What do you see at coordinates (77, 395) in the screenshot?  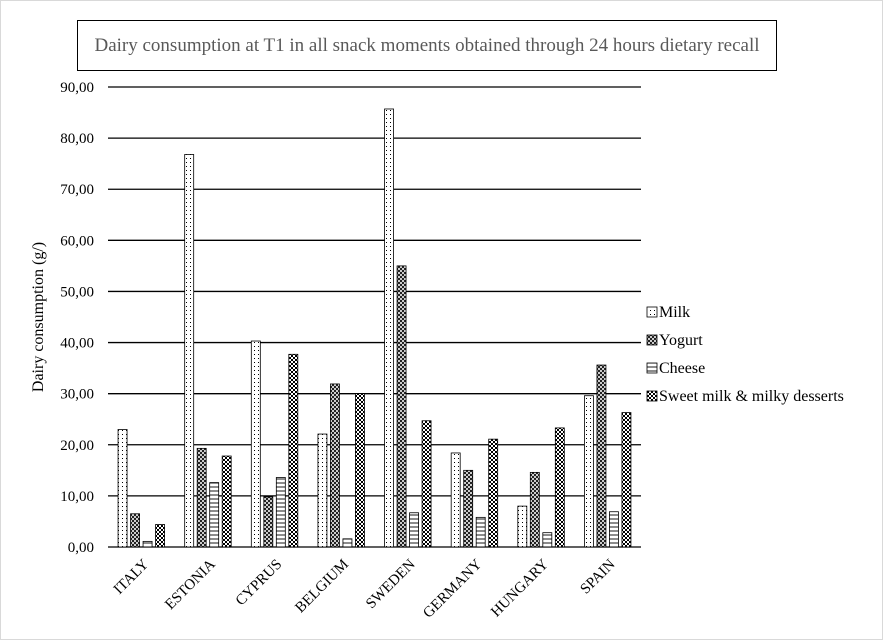 I see `y-tick-label: 30,00` at bounding box center [77, 395].